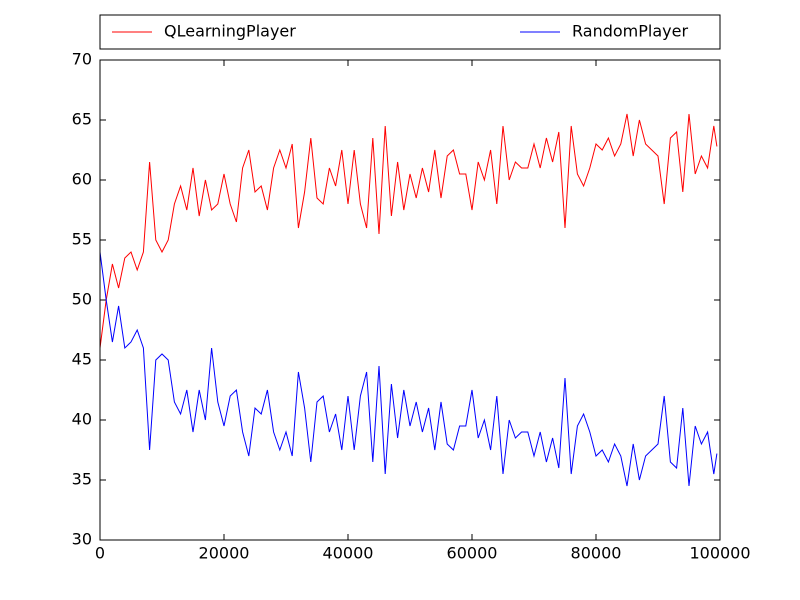  Describe the element at coordinates (82, 119) in the screenshot. I see `y-tick-label: 65` at that location.